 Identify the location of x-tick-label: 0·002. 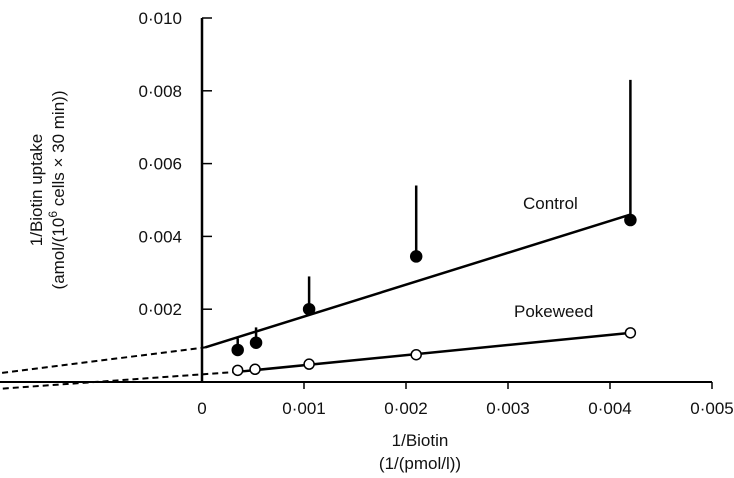
(405, 408).